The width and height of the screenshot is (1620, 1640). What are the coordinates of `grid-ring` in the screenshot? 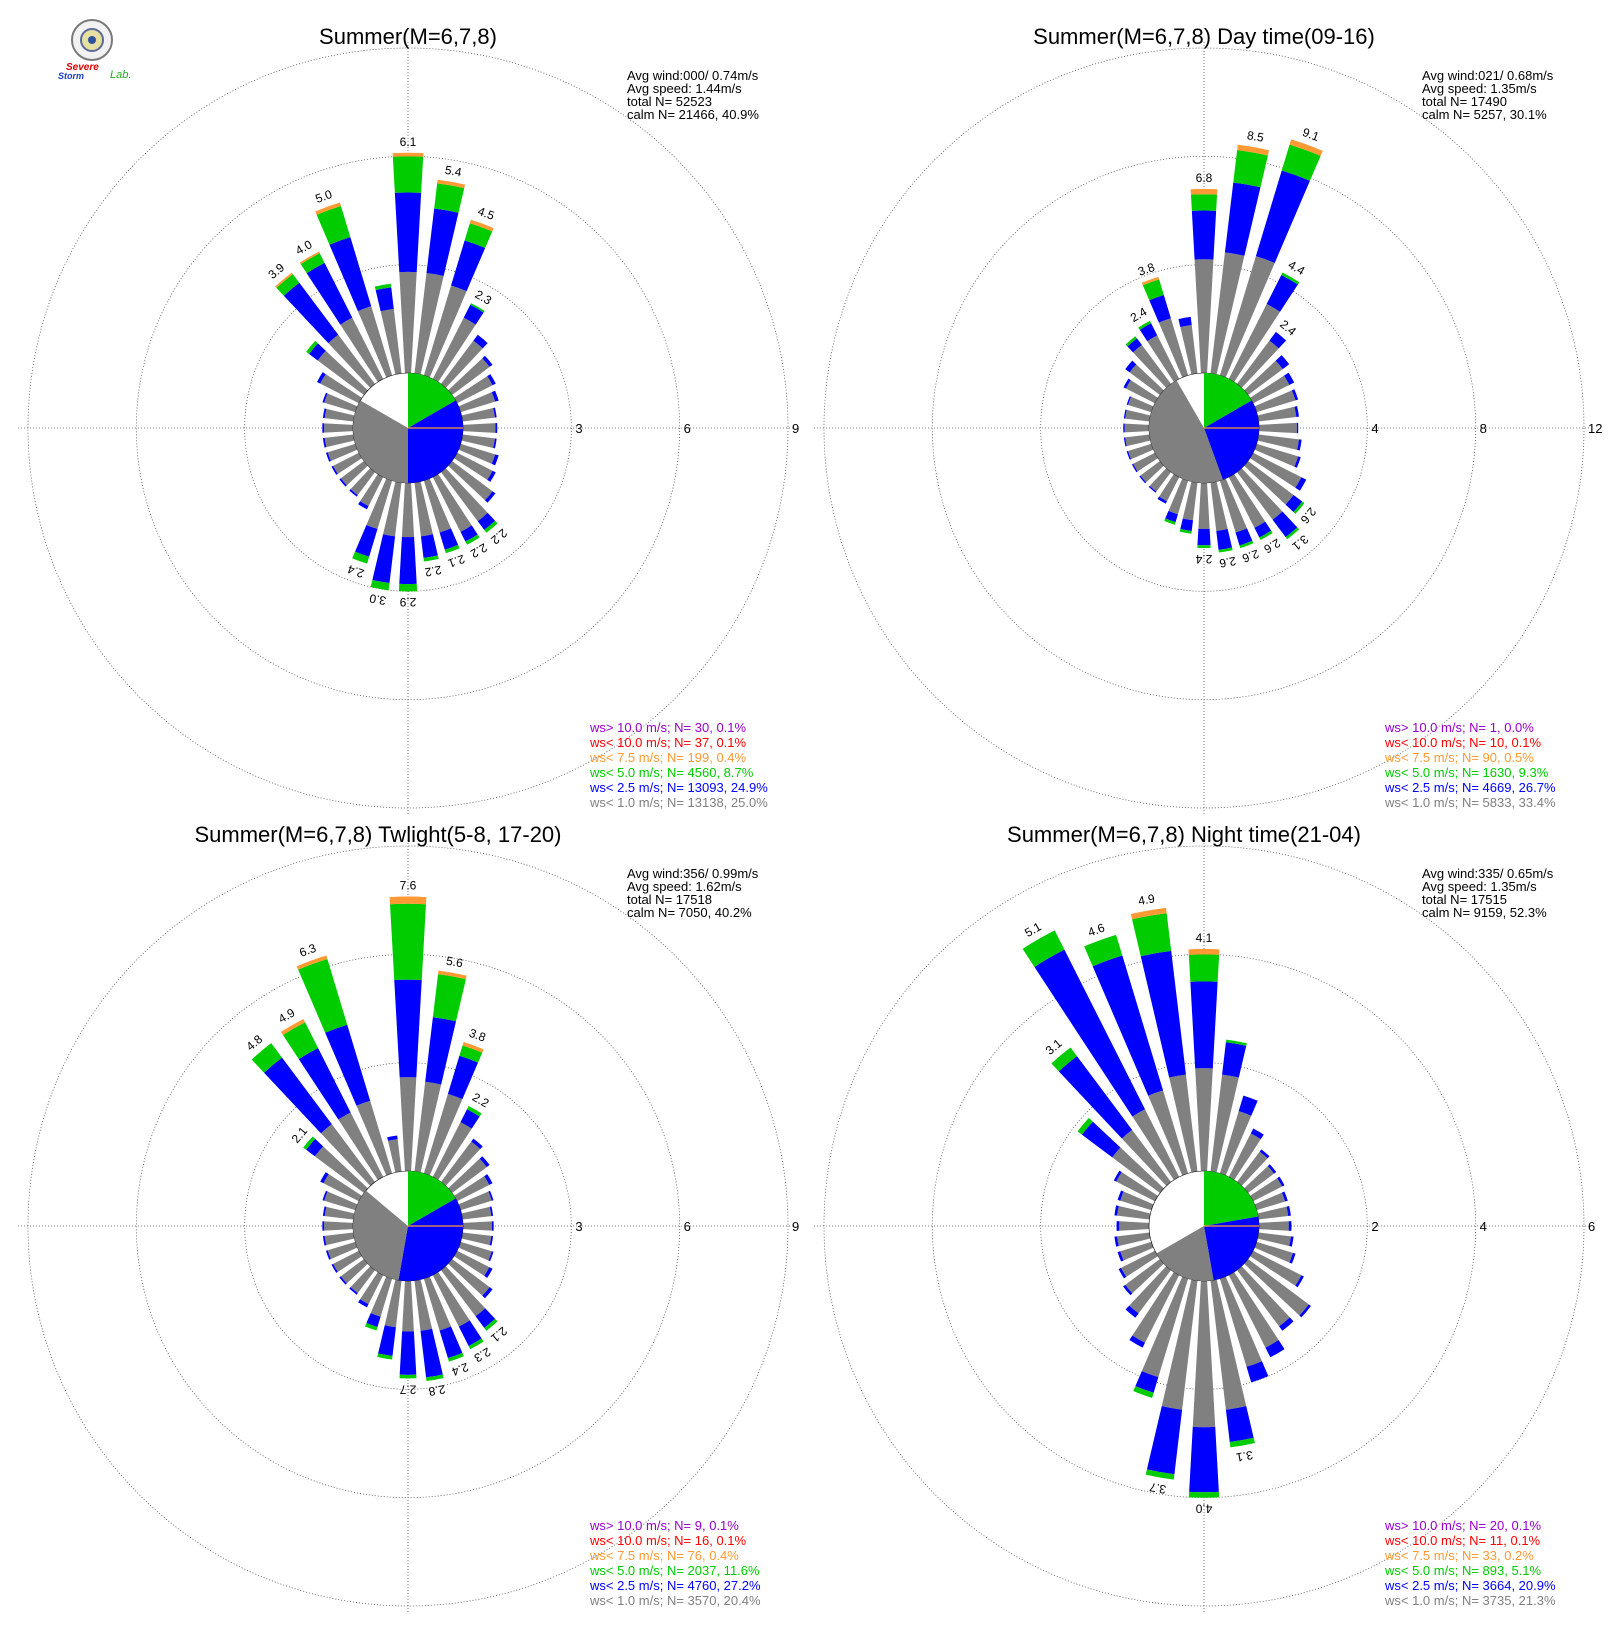 It's located at (1204, 428).